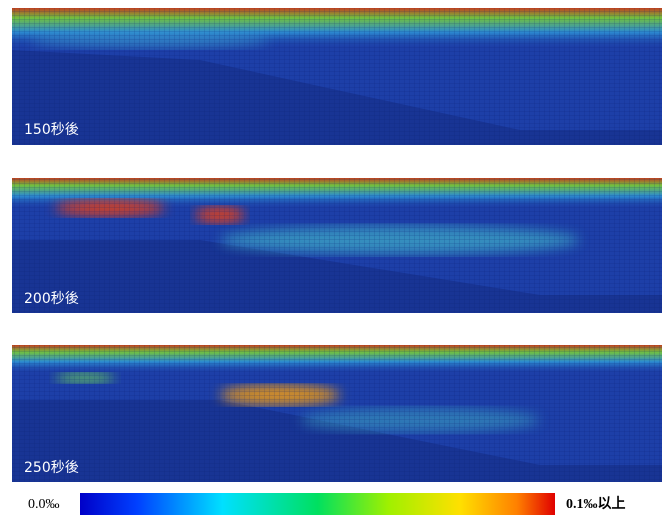 The image size is (664, 525). Describe the element at coordinates (51, 130) in the screenshot. I see `panel-label: 150秒後` at that location.